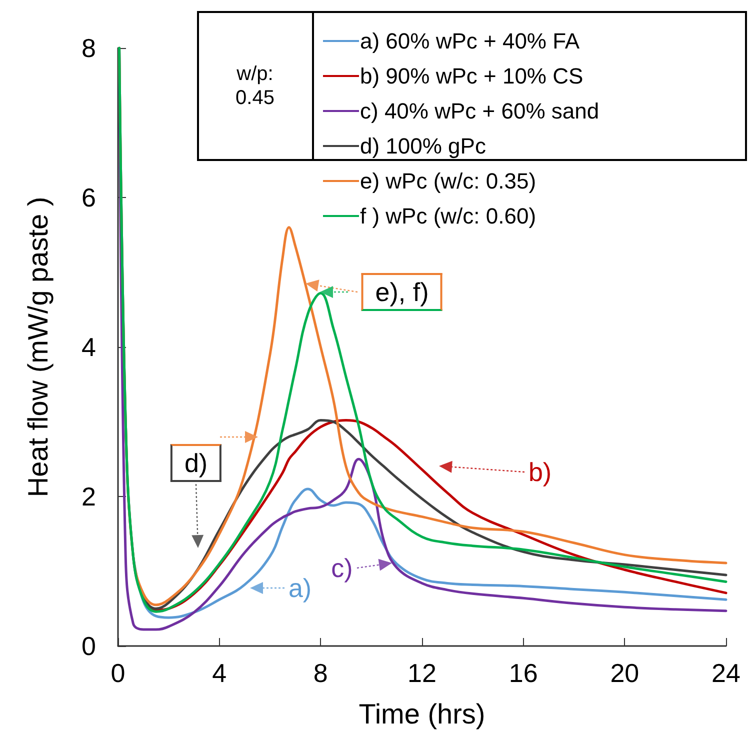 This screenshot has width=748, height=747. What do you see at coordinates (726, 673) in the screenshot?
I see `x-tick-label: 24` at bounding box center [726, 673].